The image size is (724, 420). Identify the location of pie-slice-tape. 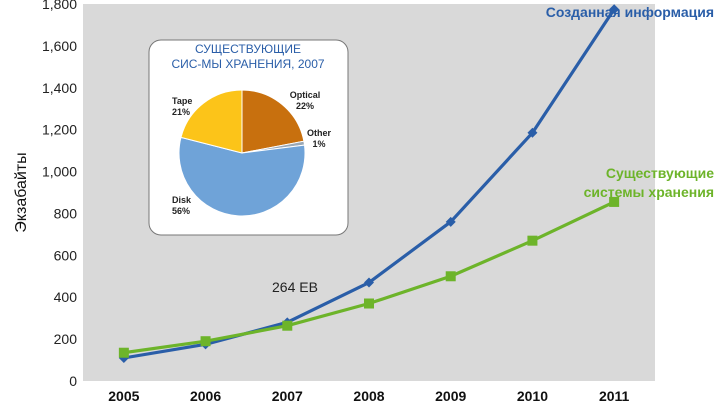
(211, 121).